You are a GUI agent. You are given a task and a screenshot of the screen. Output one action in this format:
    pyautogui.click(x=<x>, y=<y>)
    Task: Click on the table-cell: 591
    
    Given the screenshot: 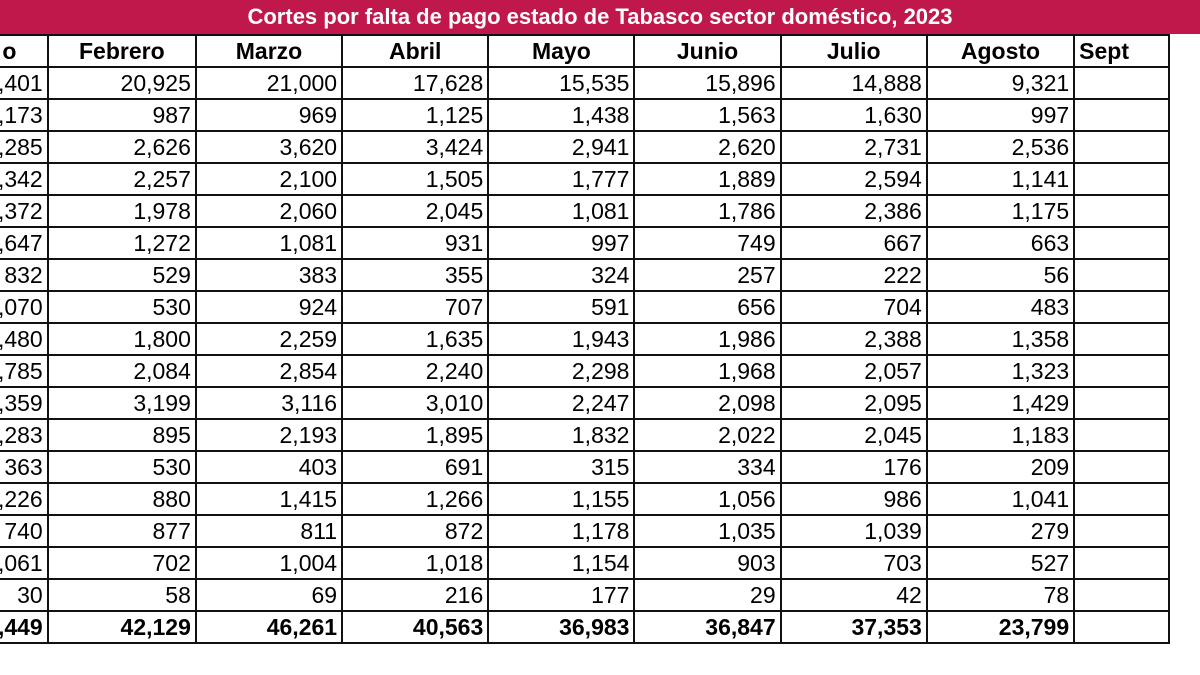 What is the action you would take?
    pyautogui.click(x=561, y=307)
    